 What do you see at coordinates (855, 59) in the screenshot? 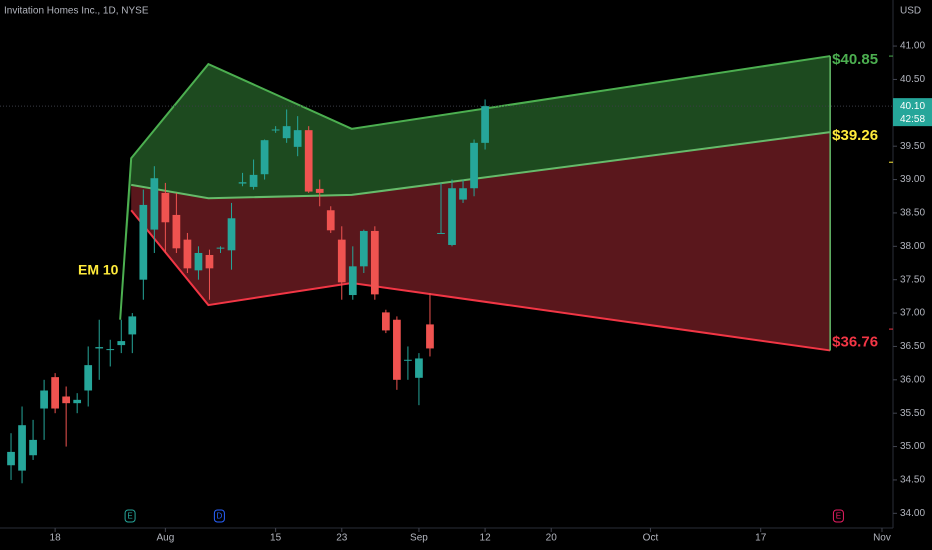
I see `end-label: $40.85` at bounding box center [855, 59].